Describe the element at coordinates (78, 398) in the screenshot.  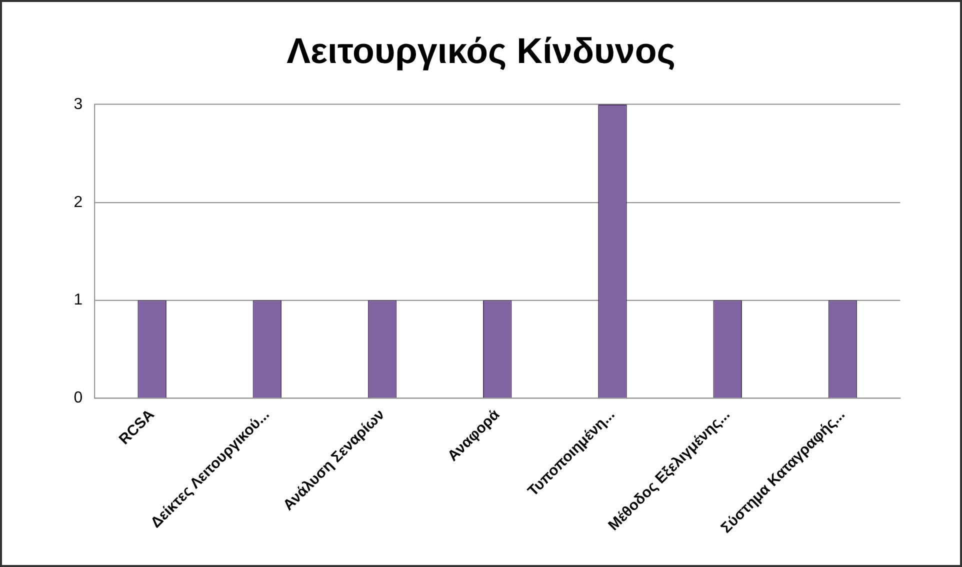
I see `y-tick-label: 0` at that location.